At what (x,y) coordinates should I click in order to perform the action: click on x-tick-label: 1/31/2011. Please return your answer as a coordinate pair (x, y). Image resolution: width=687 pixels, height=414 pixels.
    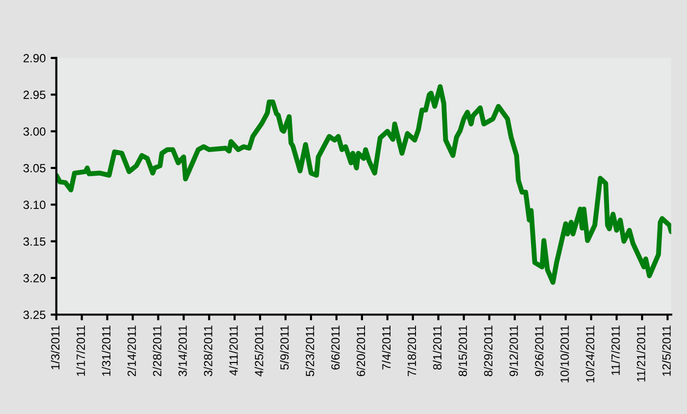
    Looking at the image, I should click on (106, 351).